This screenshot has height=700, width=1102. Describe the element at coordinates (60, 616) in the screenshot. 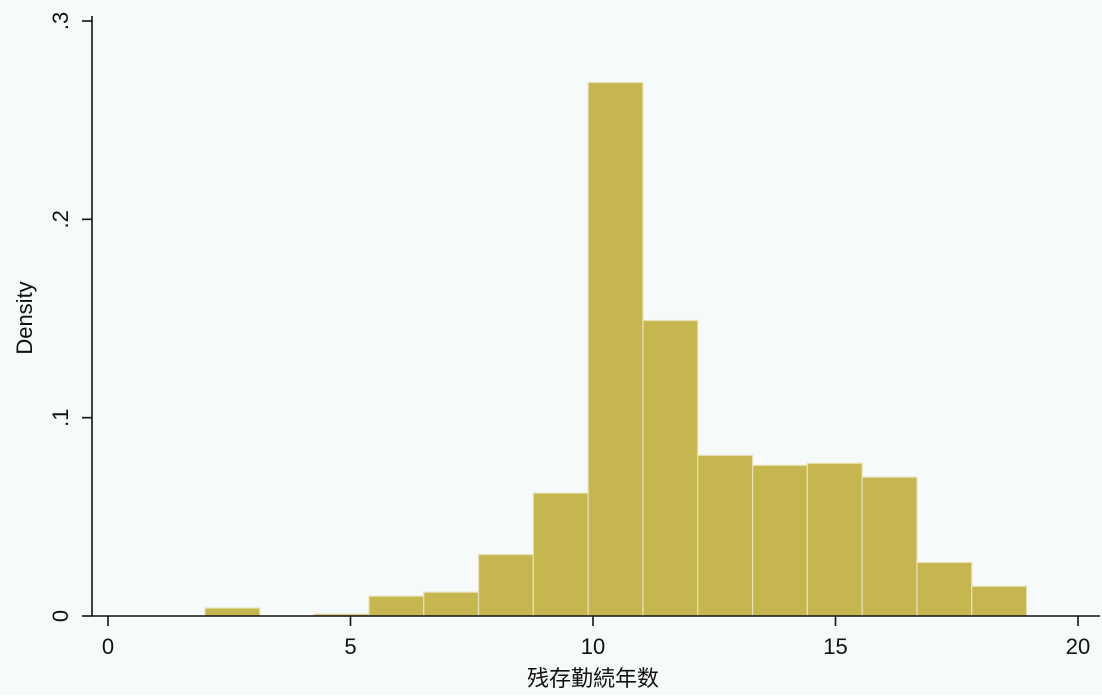

I see `y-tick-label: 0` at that location.